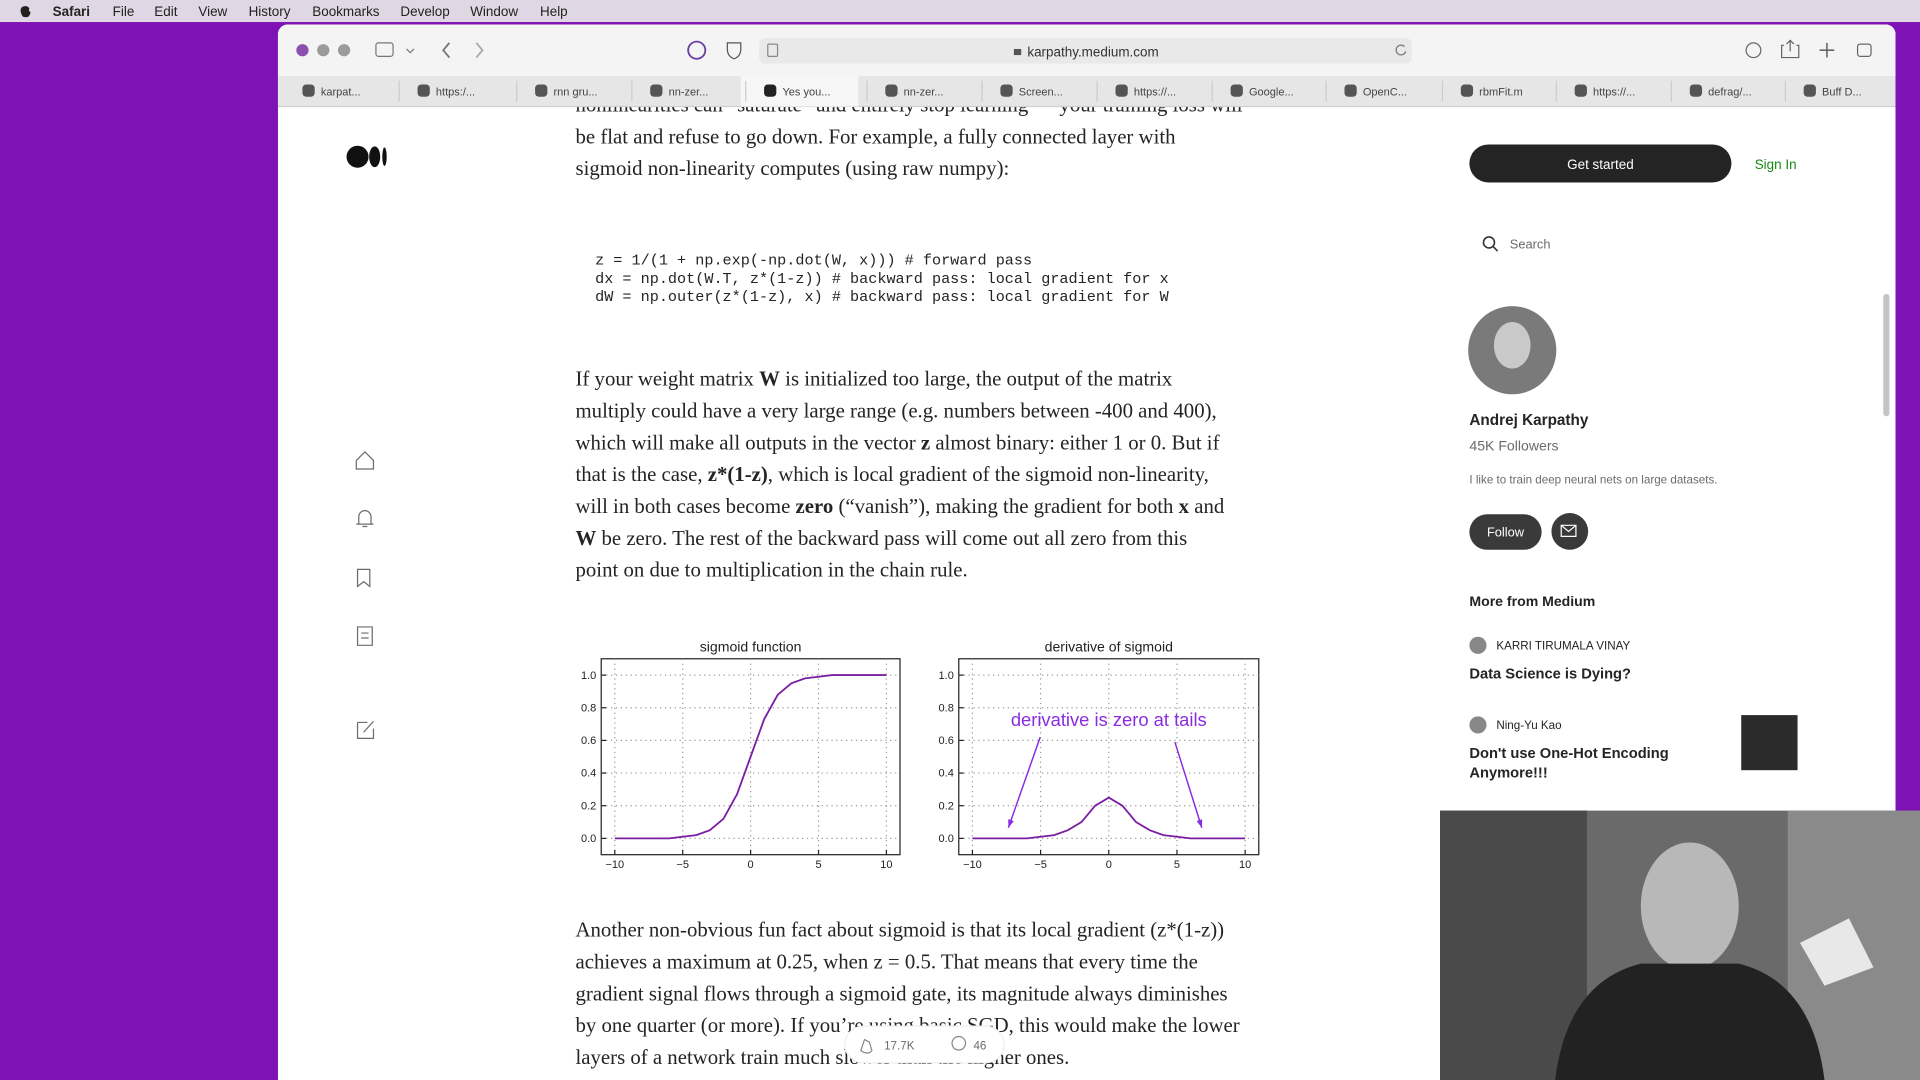 Image resolution: width=1920 pixels, height=1080 pixels. I want to click on story-author: KARRI TIRUMALA VINAY, so click(1563, 646).